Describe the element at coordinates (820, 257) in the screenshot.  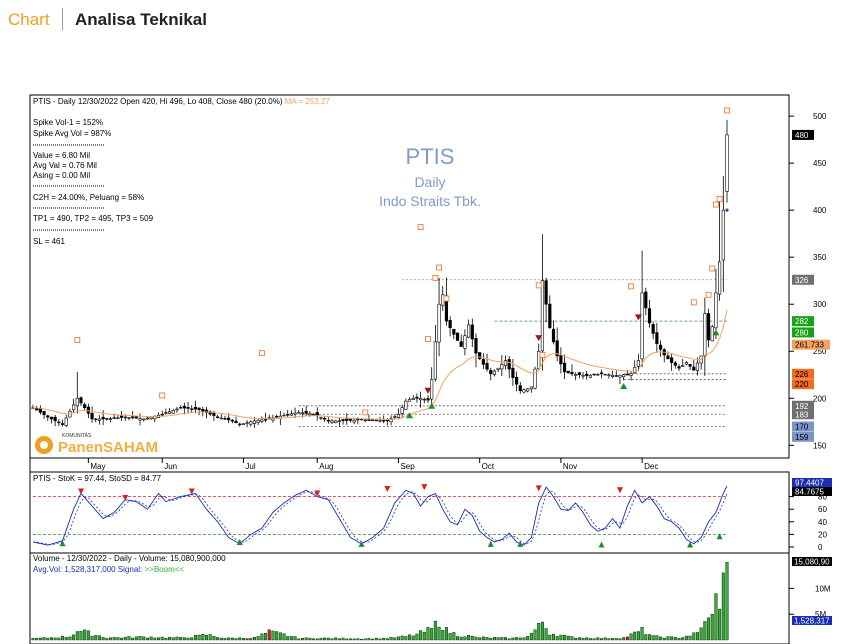
I see `price-axis-label: 350` at that location.